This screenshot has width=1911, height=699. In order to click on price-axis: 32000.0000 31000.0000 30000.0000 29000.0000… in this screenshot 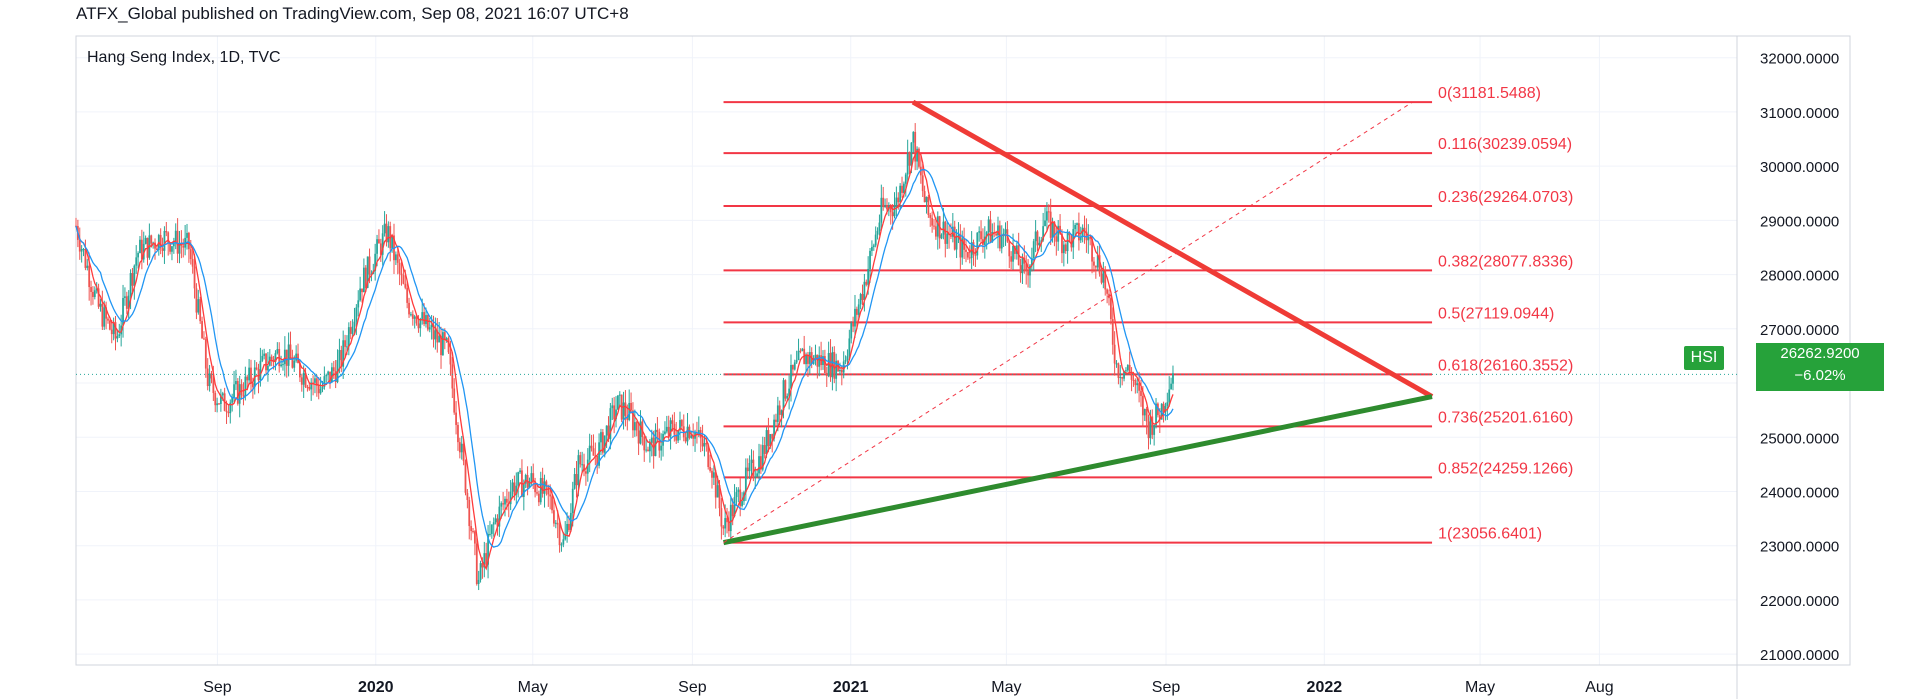, I will do `click(1799, 357)`.